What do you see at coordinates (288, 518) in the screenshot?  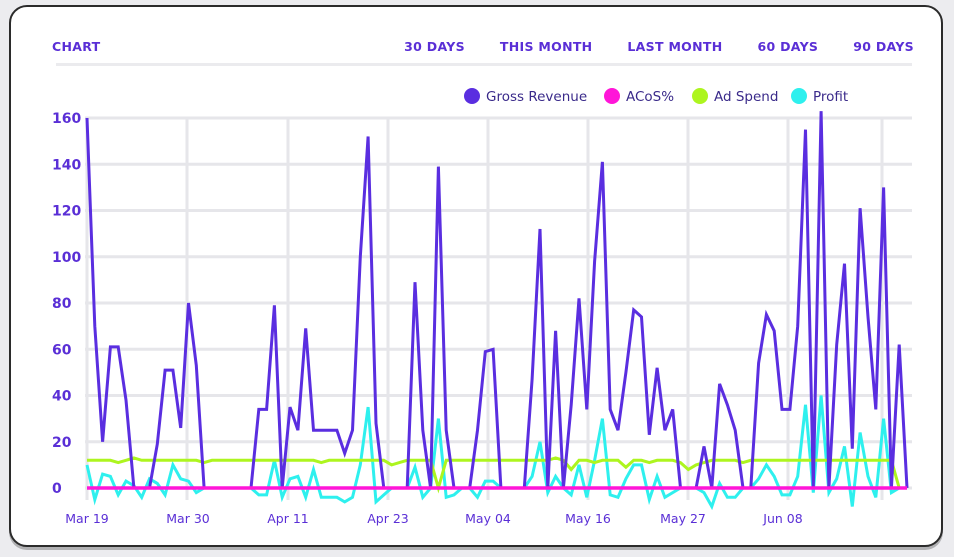 I see `x-tick-label: Apr 11` at bounding box center [288, 518].